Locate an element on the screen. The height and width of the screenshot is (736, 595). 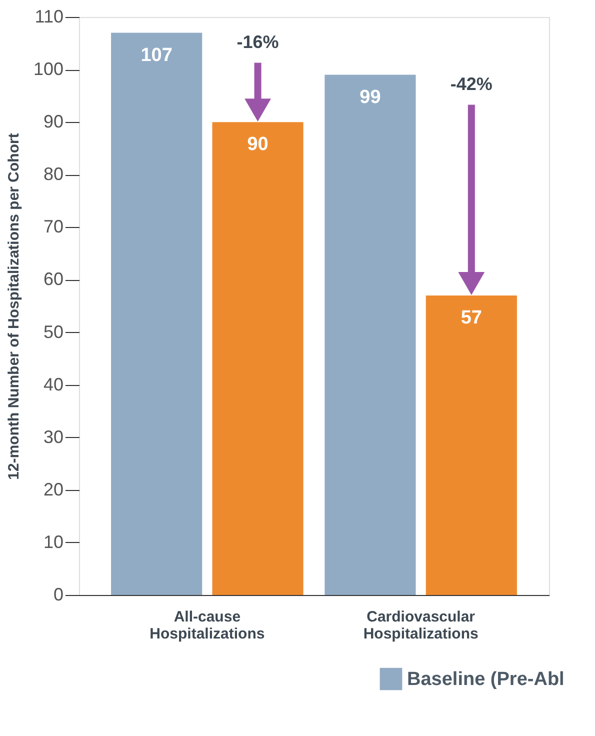
y-tick-label: 60 is located at coordinates (53, 279).